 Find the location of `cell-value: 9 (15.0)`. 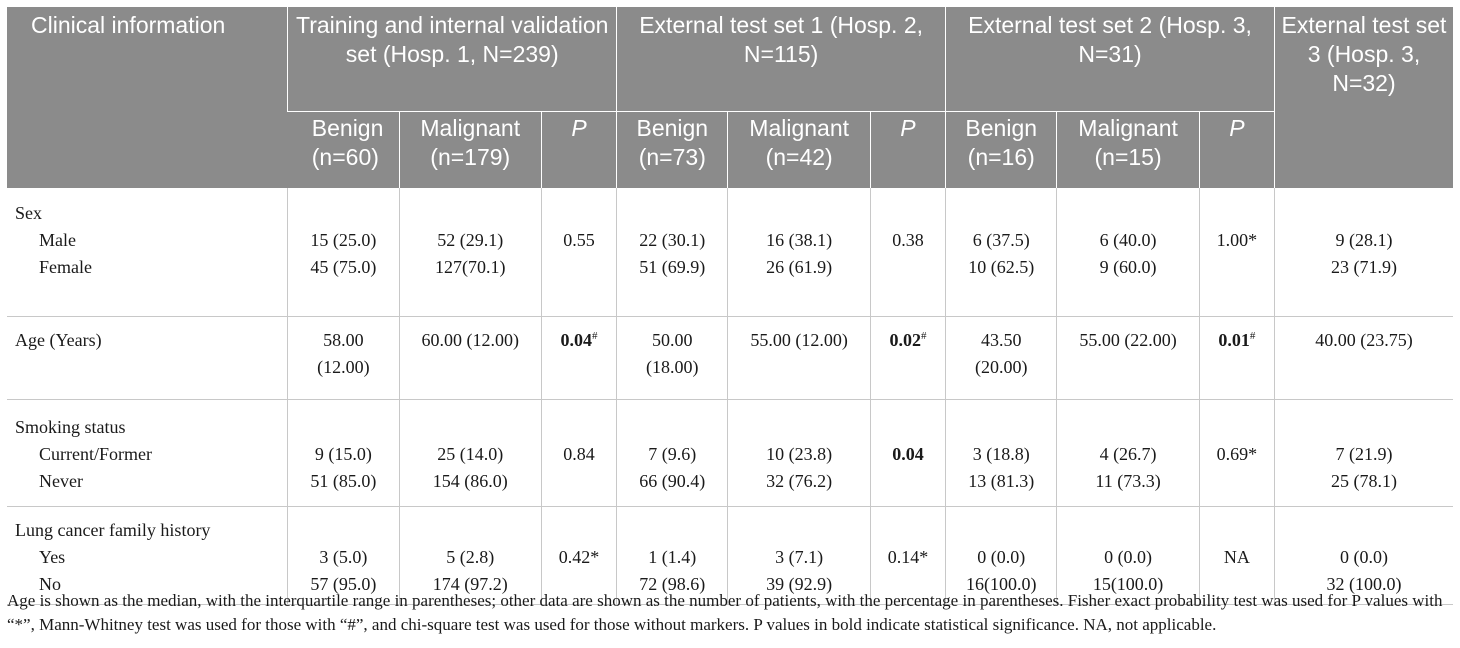

cell-value: 9 (15.0) is located at coordinates (343, 454).